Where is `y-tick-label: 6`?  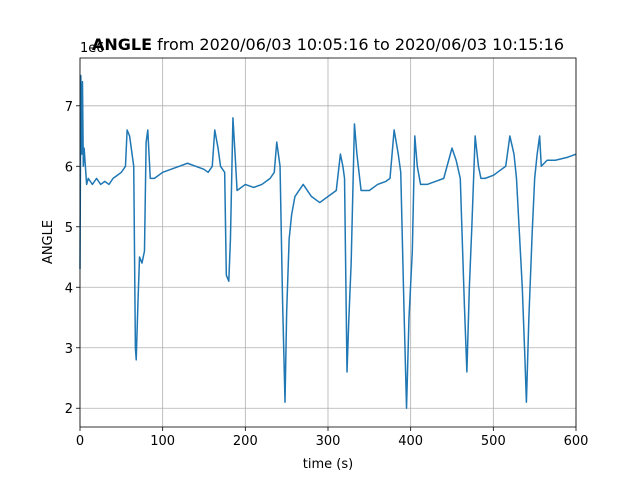 y-tick-label: 6 is located at coordinates (69, 167).